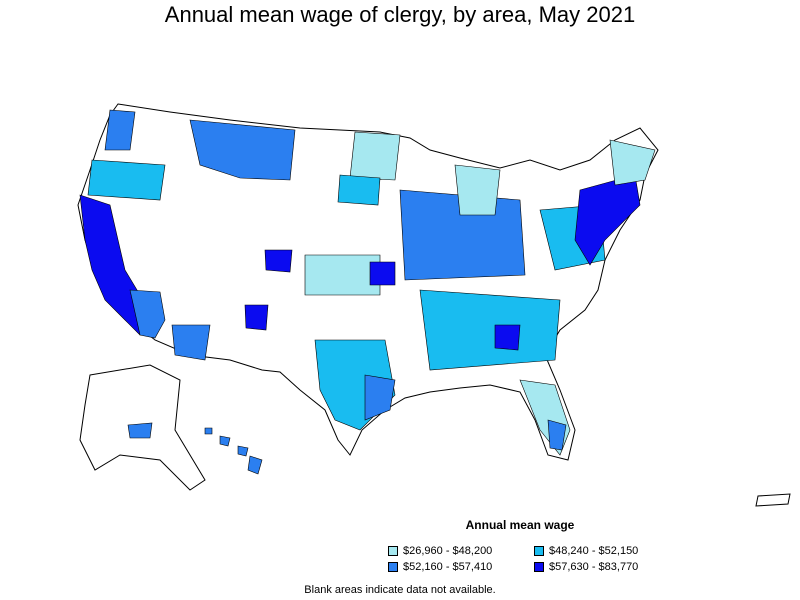 This screenshot has height=600, width=800. Describe the element at coordinates (477, 190) in the screenshot. I see `region-michigan` at that location.